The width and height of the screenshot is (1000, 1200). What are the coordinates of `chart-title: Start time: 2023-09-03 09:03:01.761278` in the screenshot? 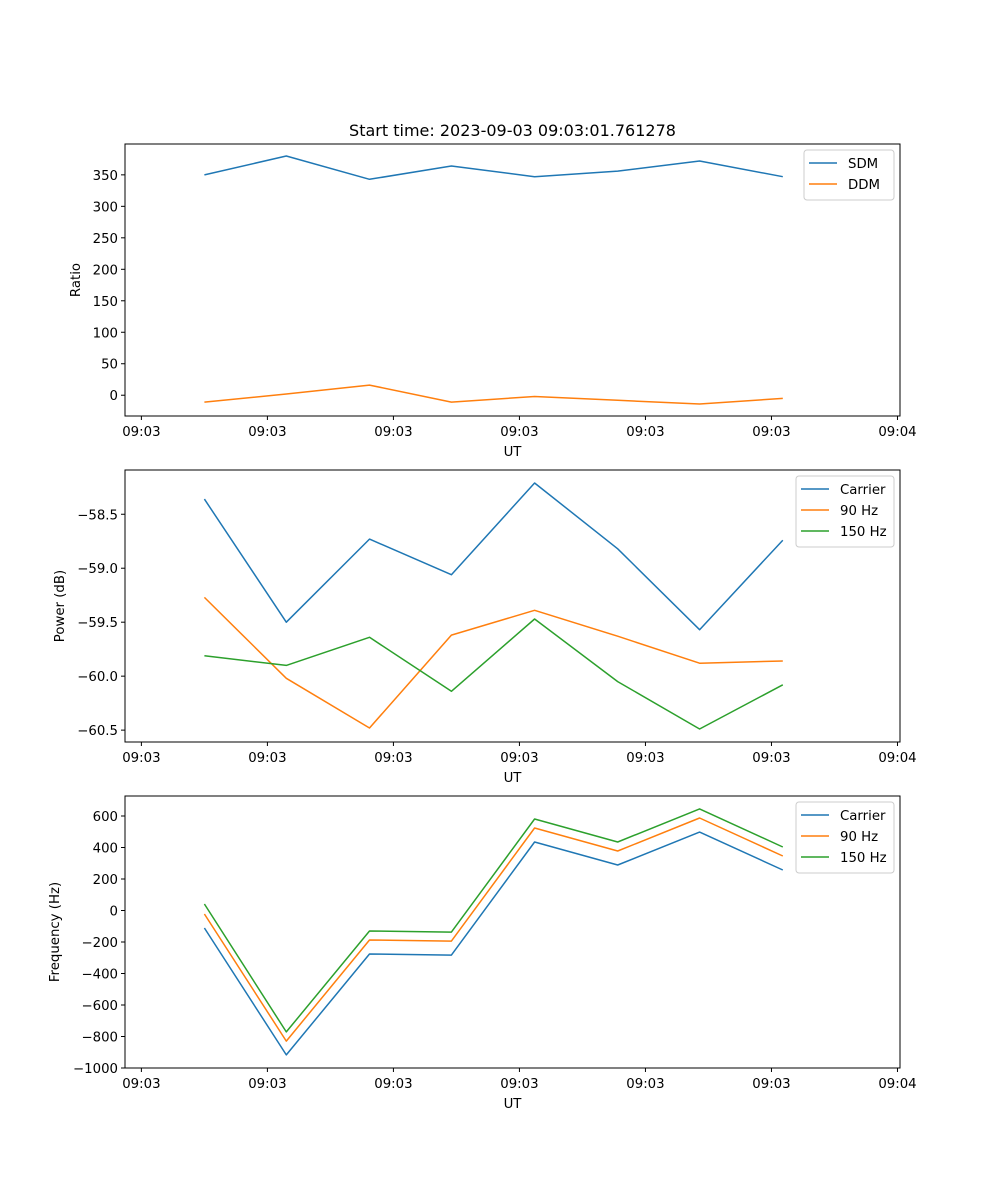 It's located at (512, 130).